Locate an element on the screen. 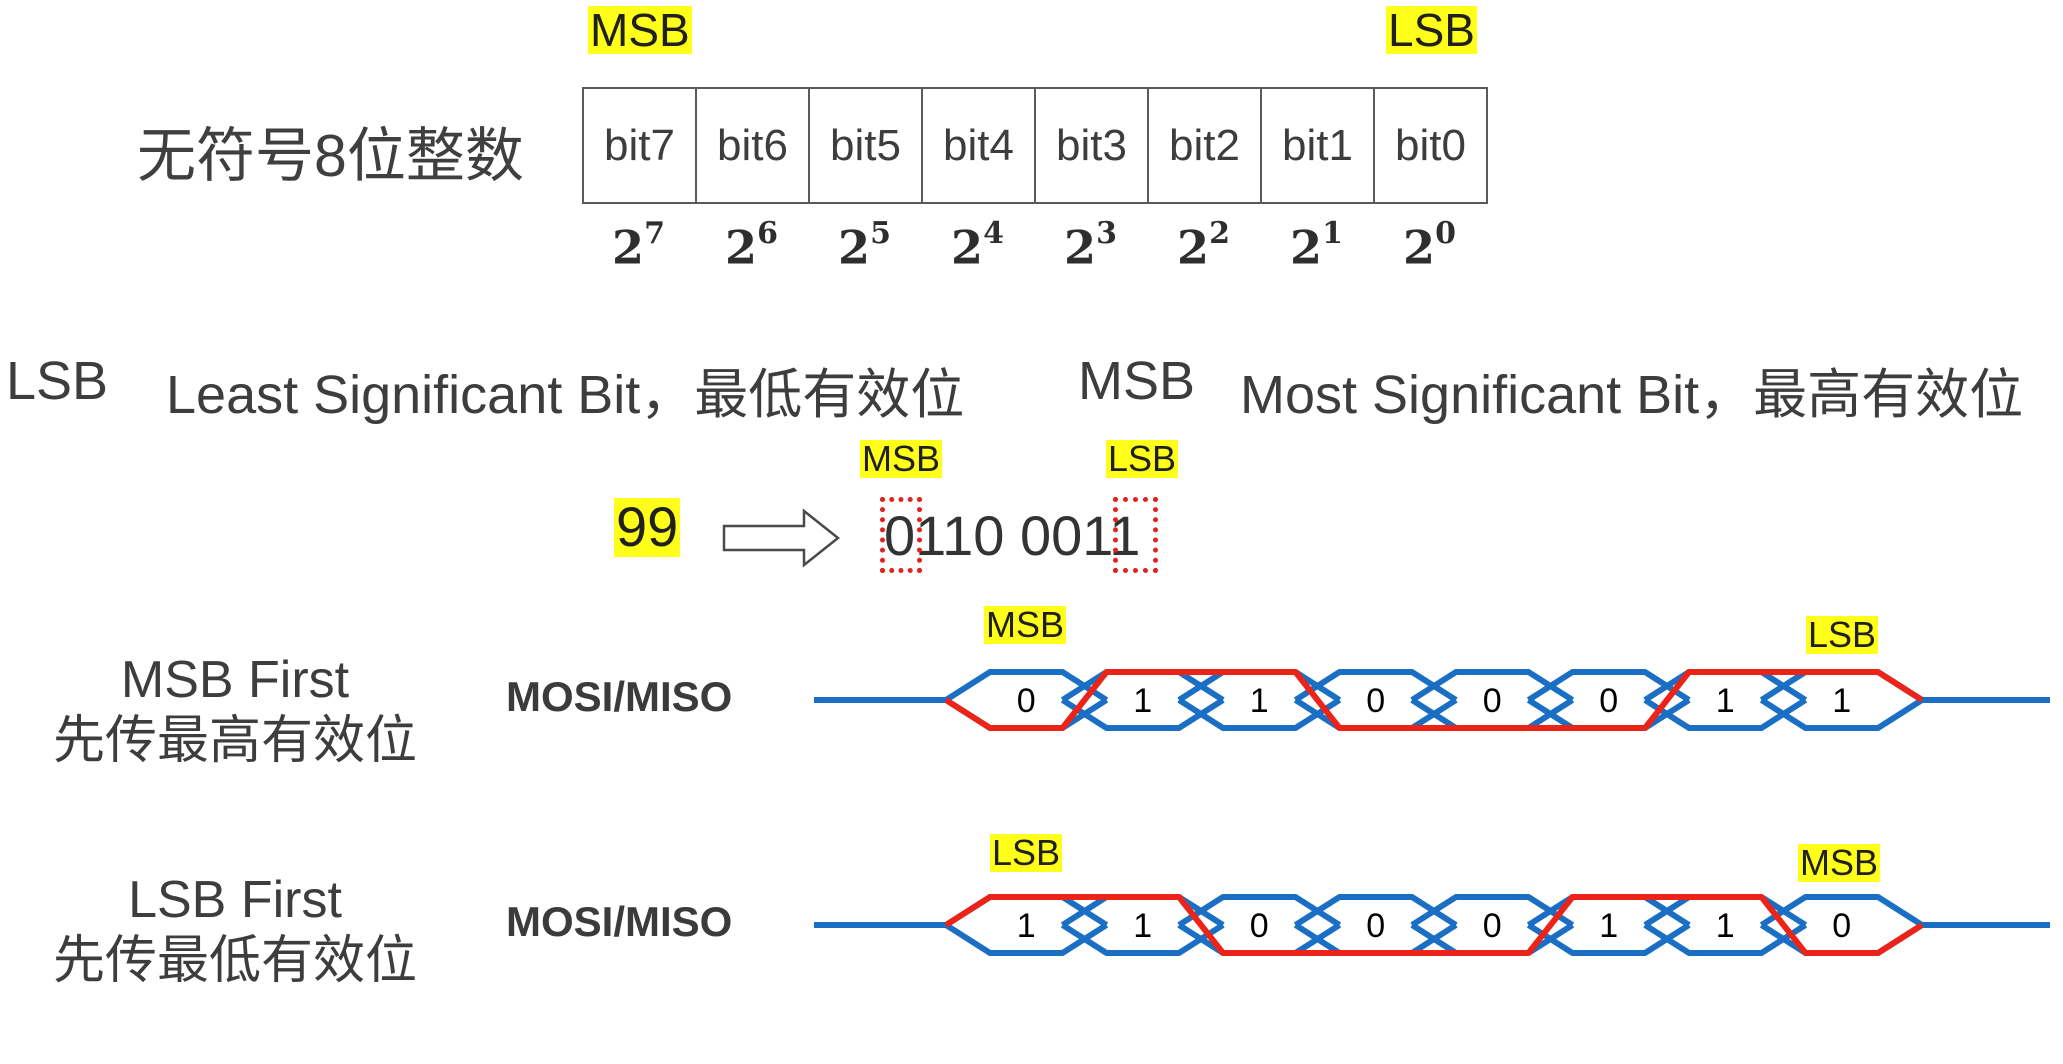 The image size is (2063, 1064). msb-first-subtitle: 先传最高有效位 is located at coordinates (234, 740).